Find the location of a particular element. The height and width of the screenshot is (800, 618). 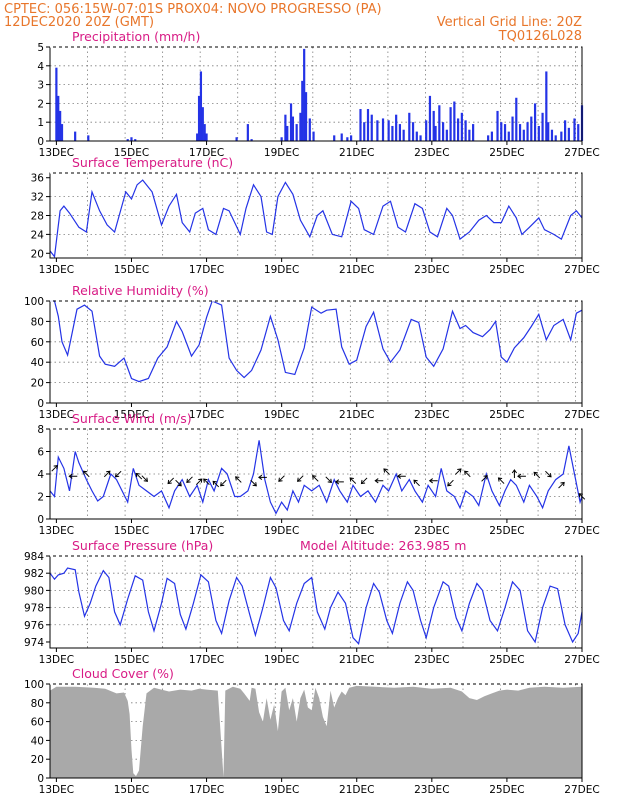

y-tick-label: 6 is located at coordinates (40, 453).